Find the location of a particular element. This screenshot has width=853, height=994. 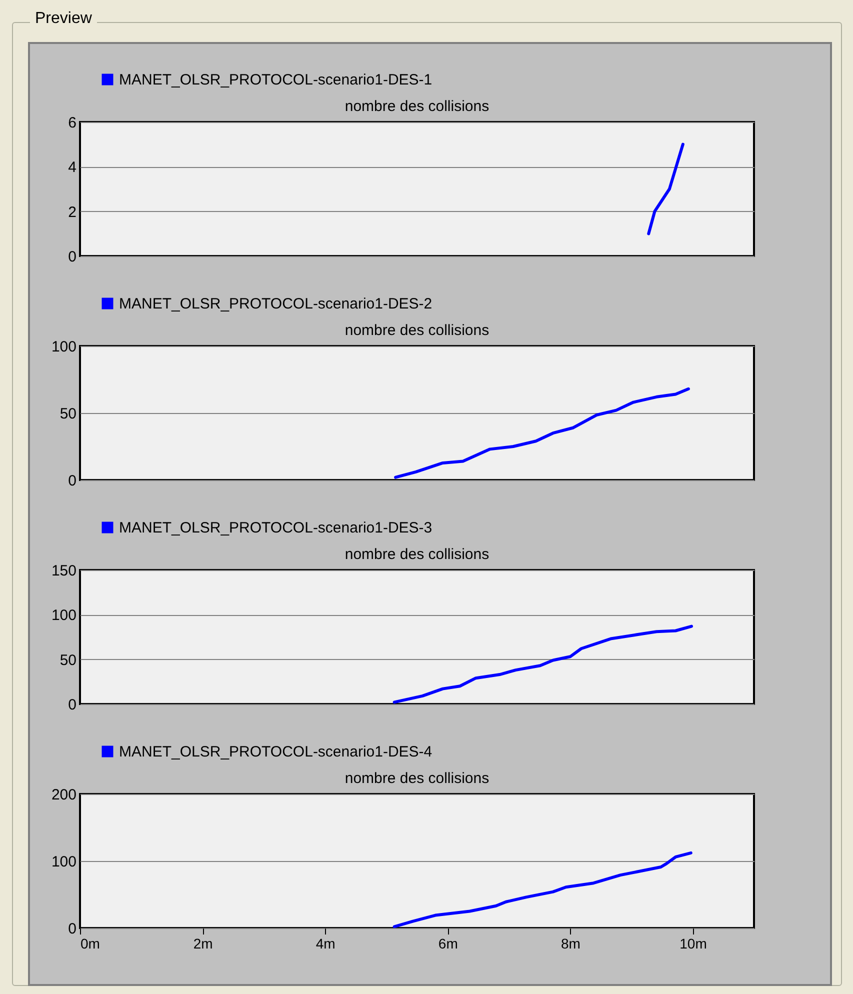

text: Preview is located at coordinates (63, 19).